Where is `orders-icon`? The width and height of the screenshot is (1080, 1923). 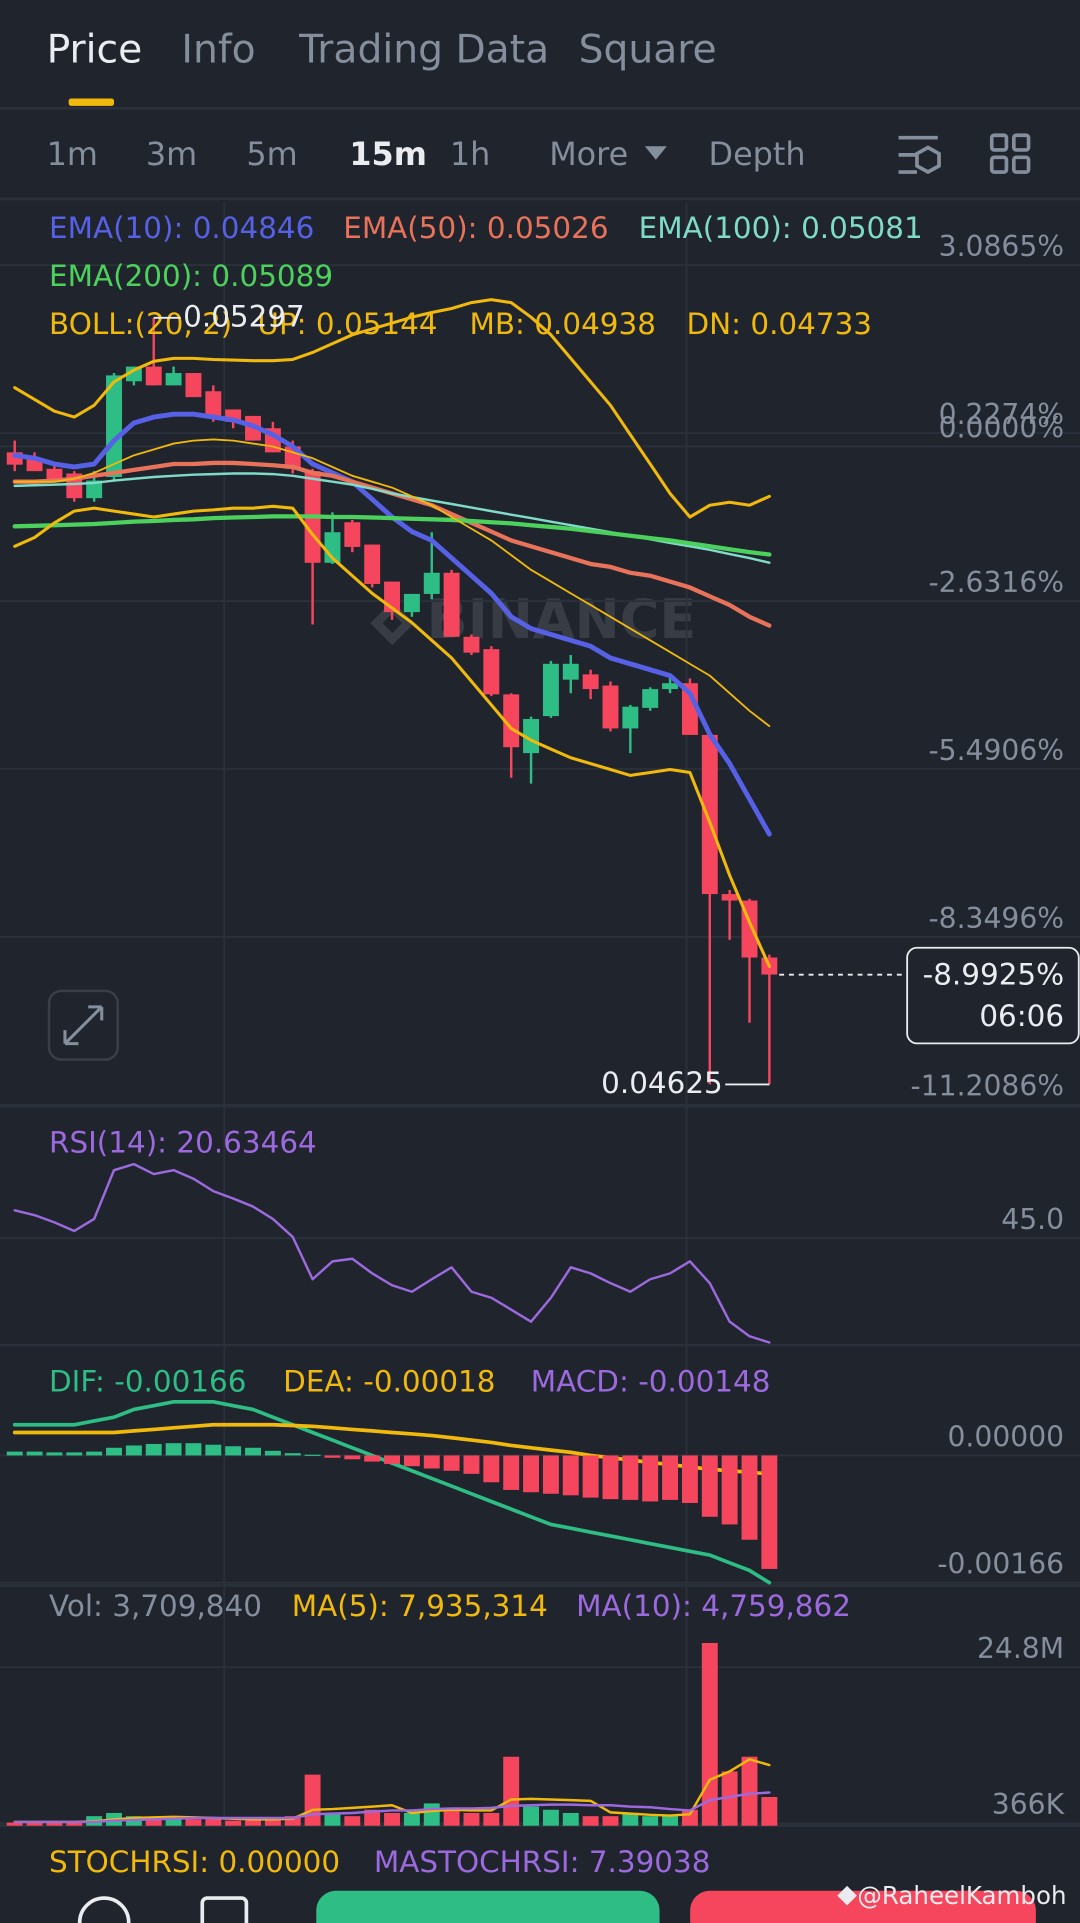 orders-icon is located at coordinates (224, 1909).